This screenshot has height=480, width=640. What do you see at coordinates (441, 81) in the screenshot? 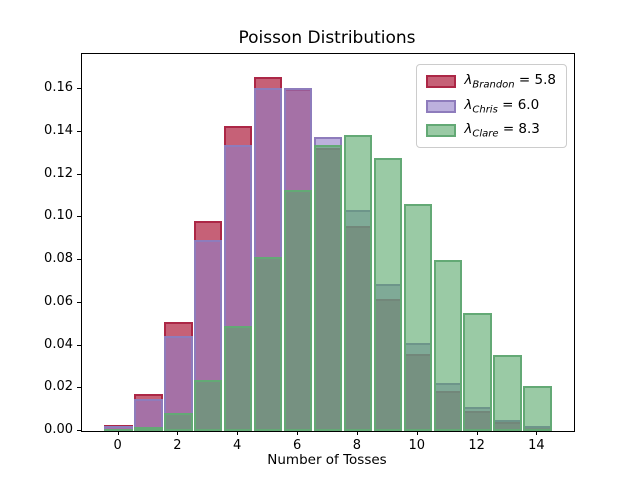
I see `legend-swatch-brandon` at bounding box center [441, 81].